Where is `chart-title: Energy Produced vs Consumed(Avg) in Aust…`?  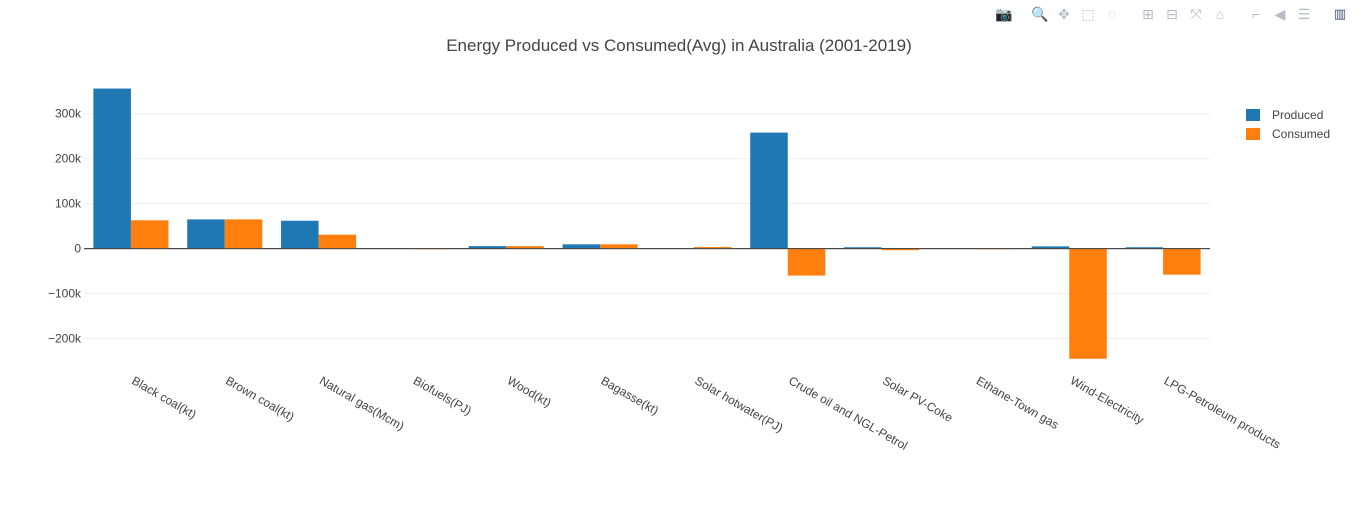
chart-title: Energy Produced vs Consumed(Avg) in Aust… is located at coordinates (679, 45).